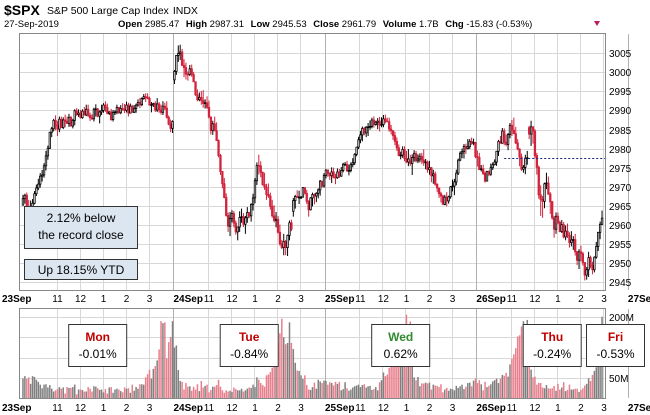 Image resolution: width=650 pixels, height=415 pixels. What do you see at coordinates (620, 207) in the screenshot?
I see `price-tick-label: 2965` at bounding box center [620, 207].